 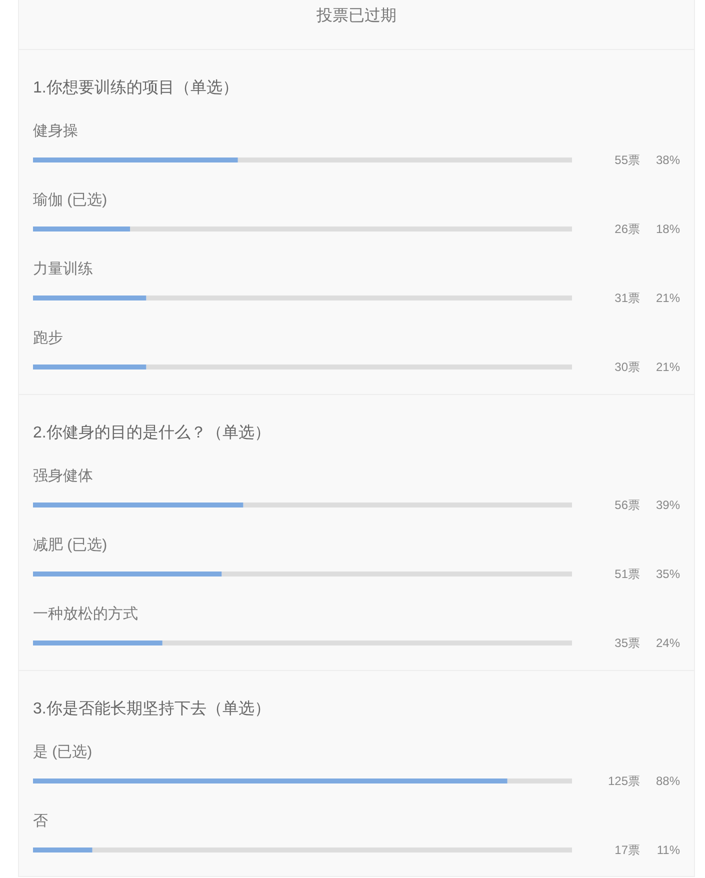 I want to click on text: 35票, so click(x=627, y=643).